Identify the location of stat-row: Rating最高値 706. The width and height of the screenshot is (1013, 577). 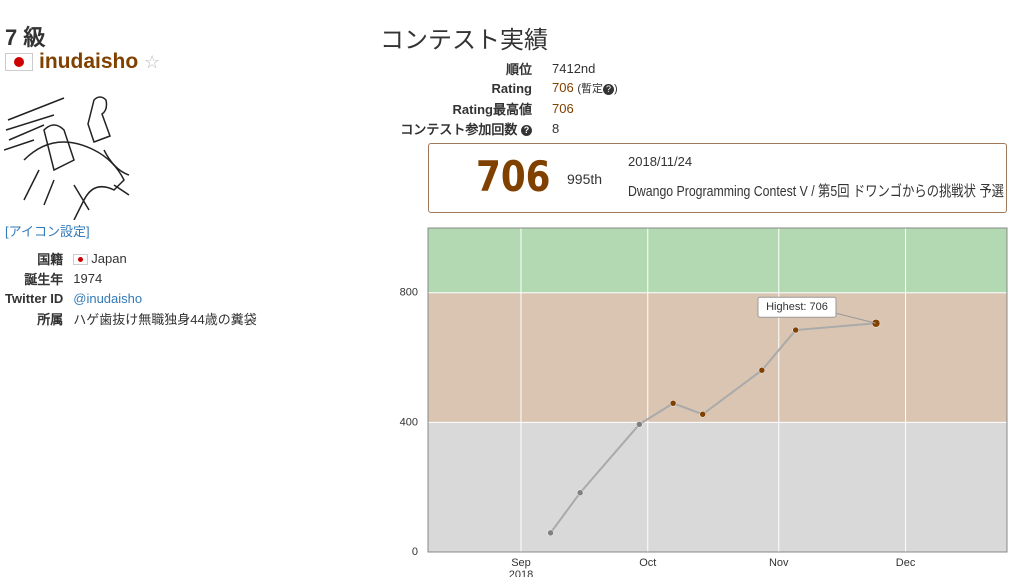
(501, 108).